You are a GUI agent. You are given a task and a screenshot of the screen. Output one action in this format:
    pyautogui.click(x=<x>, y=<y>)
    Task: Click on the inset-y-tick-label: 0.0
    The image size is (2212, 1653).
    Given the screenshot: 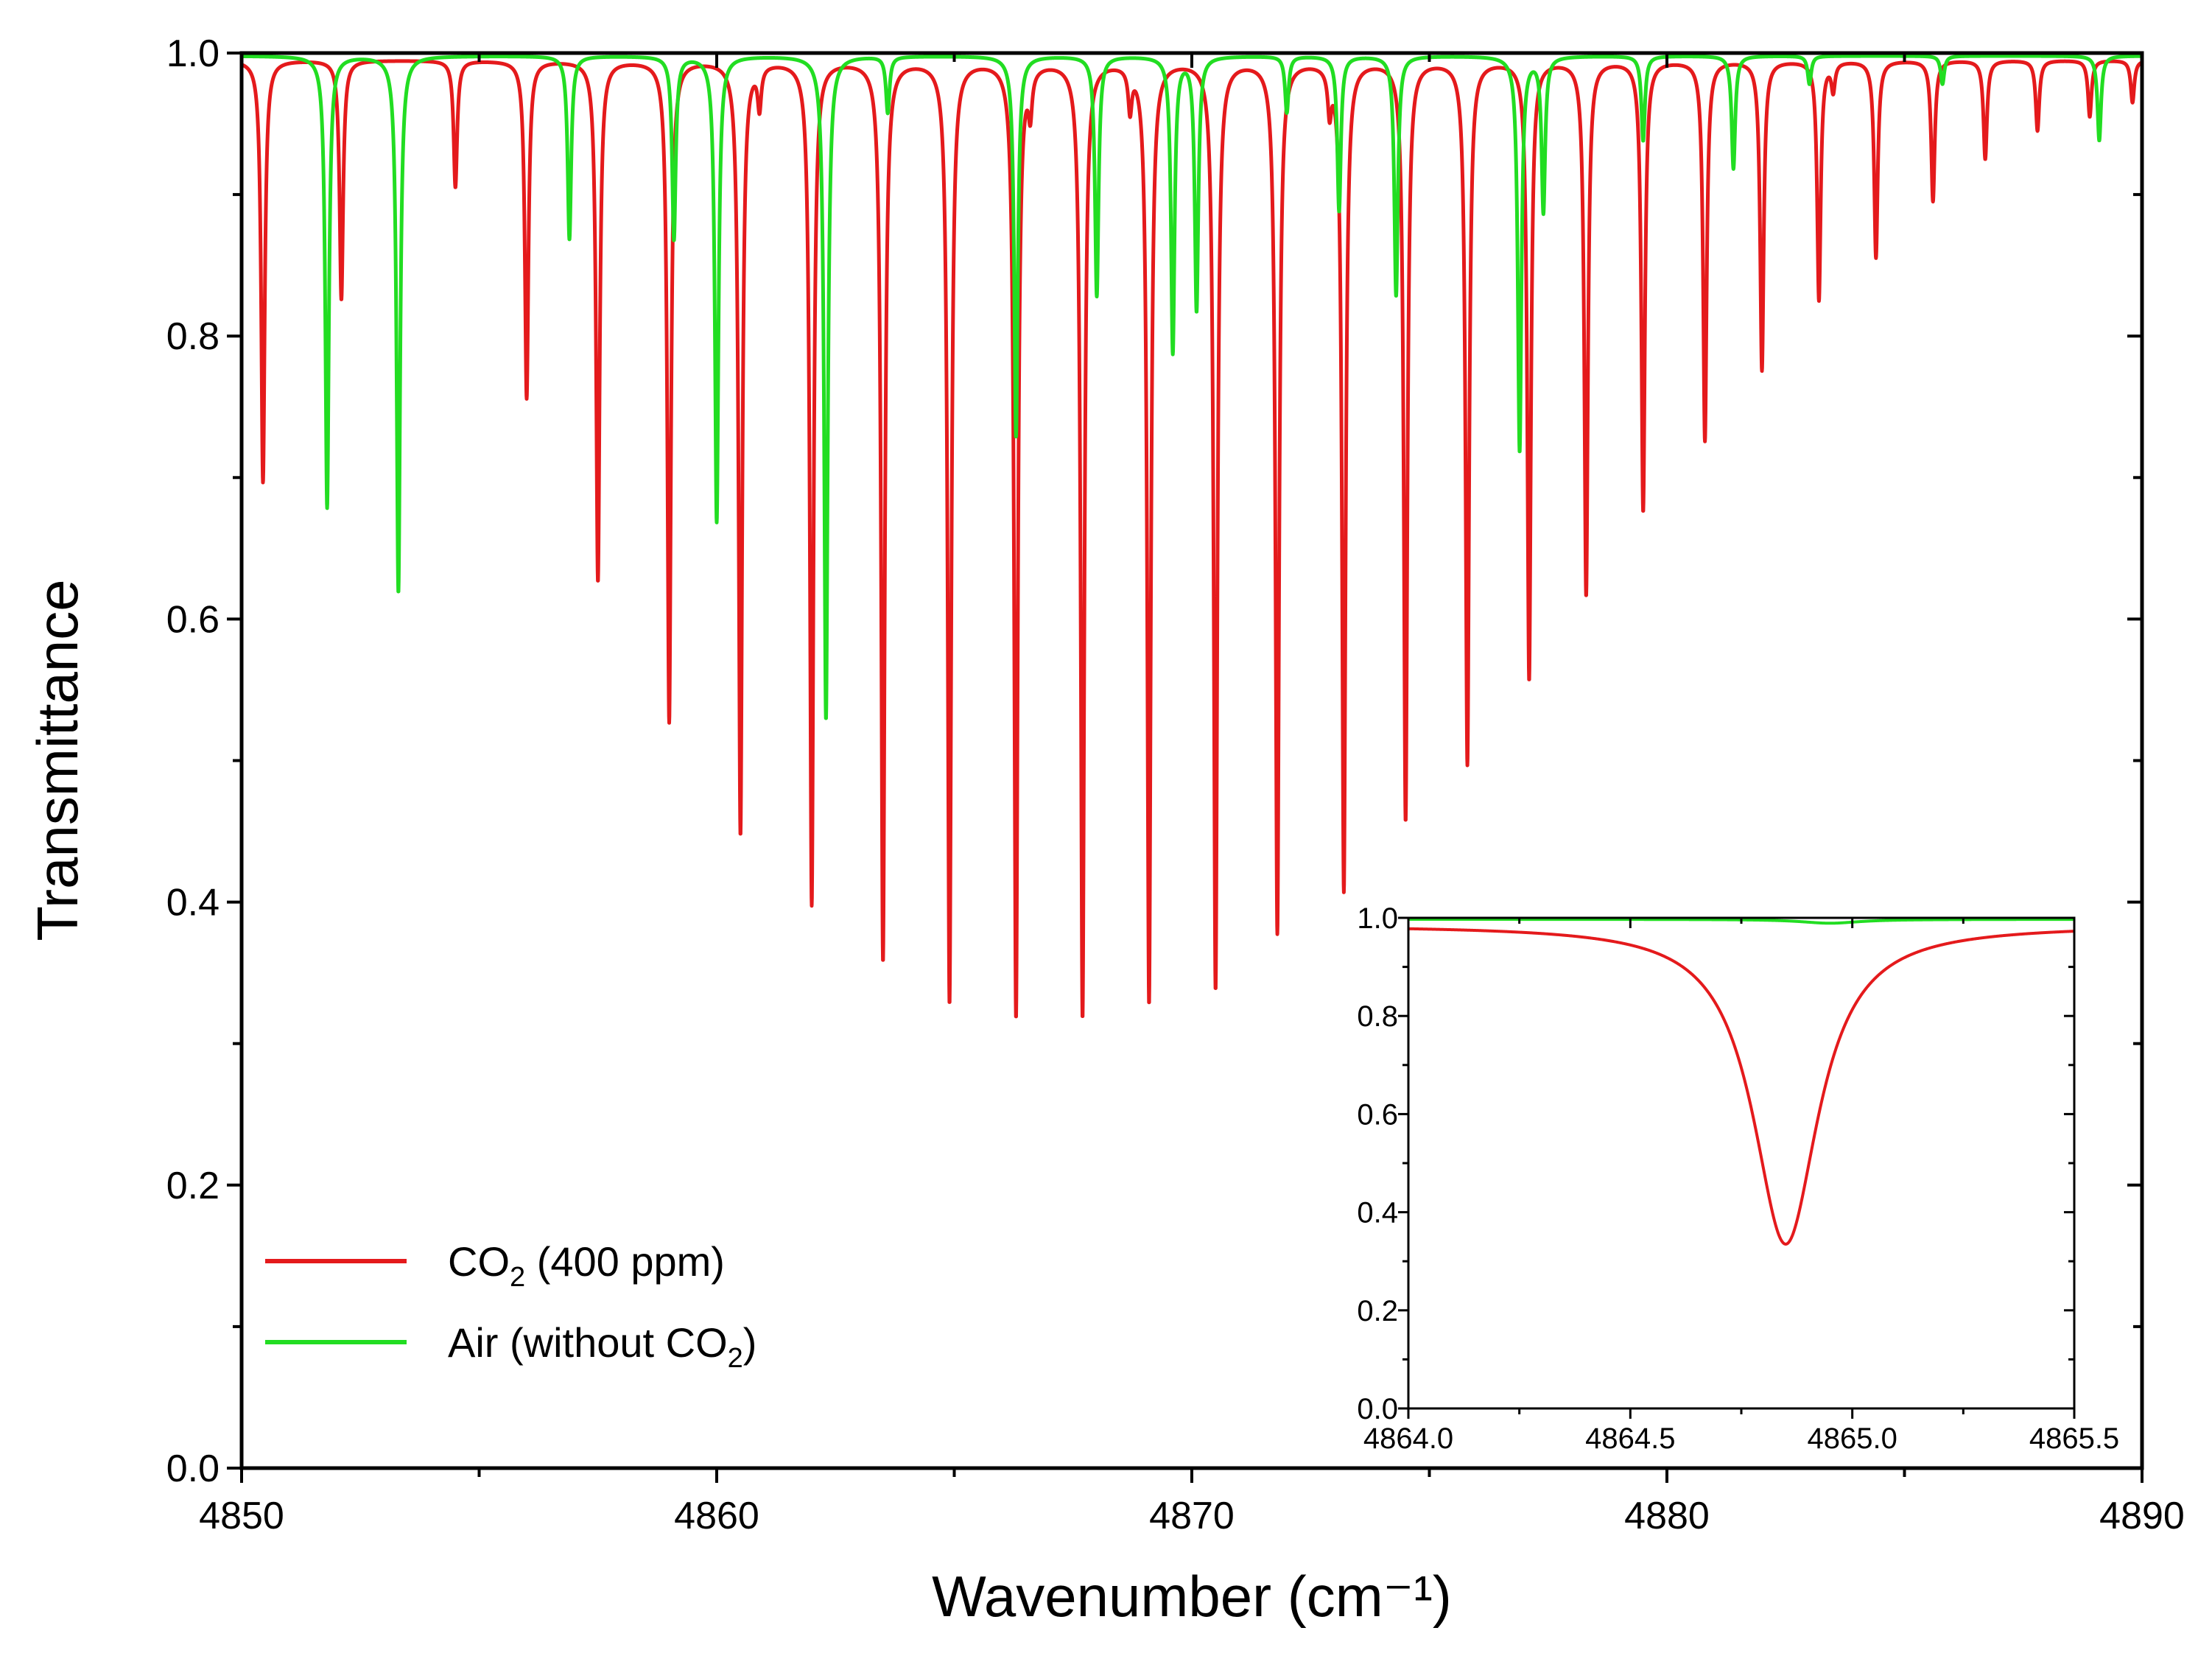 What is the action you would take?
    pyautogui.click(x=1377, y=1409)
    